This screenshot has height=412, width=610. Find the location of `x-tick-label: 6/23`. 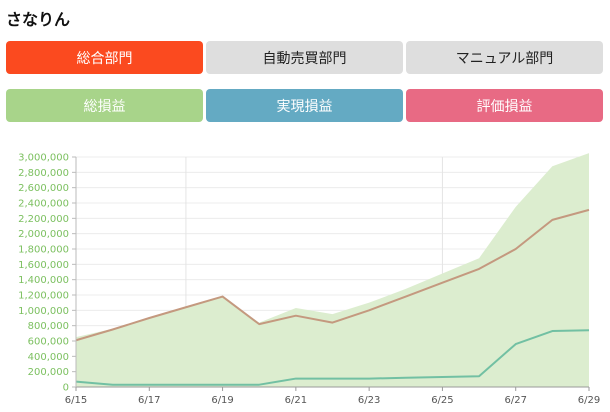

x-tick-label: 6/23 is located at coordinates (369, 400).